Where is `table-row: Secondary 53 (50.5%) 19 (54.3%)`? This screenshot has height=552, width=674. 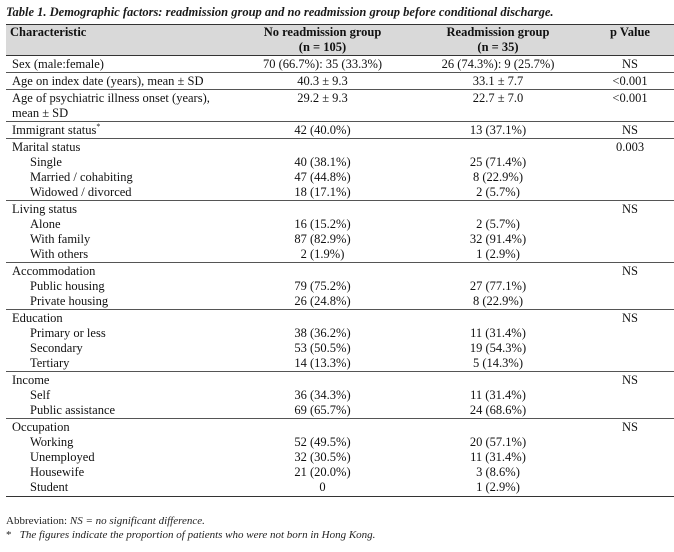 table-row: Secondary 53 (50.5%) 19 (54.3%) is located at coordinates (340, 348).